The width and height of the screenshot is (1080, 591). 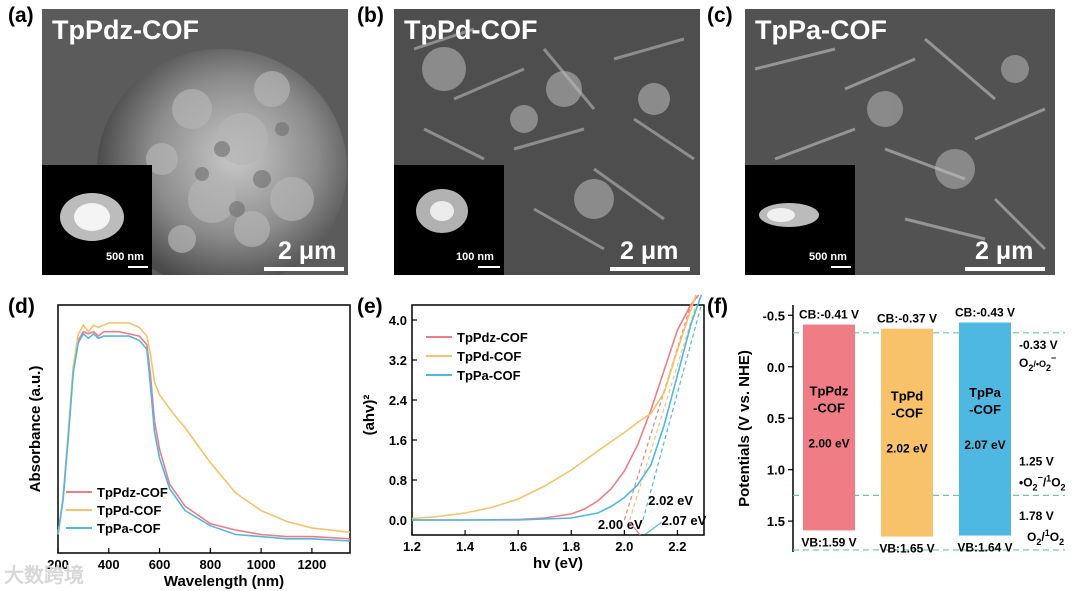 I want to click on ref-couple-f-2: O2/1O2, so click(x=1045, y=537).